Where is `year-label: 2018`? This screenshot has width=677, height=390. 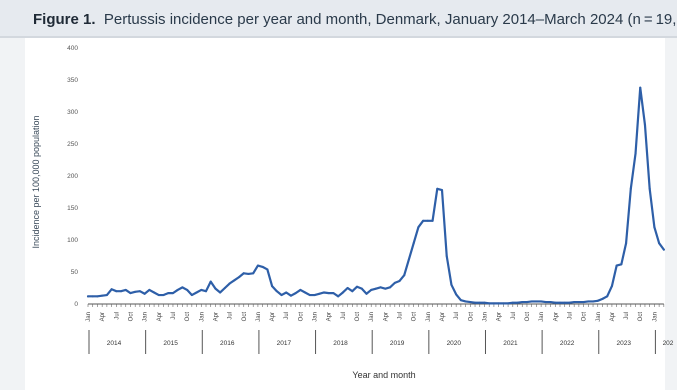
year-label: 2018 is located at coordinates (340, 343).